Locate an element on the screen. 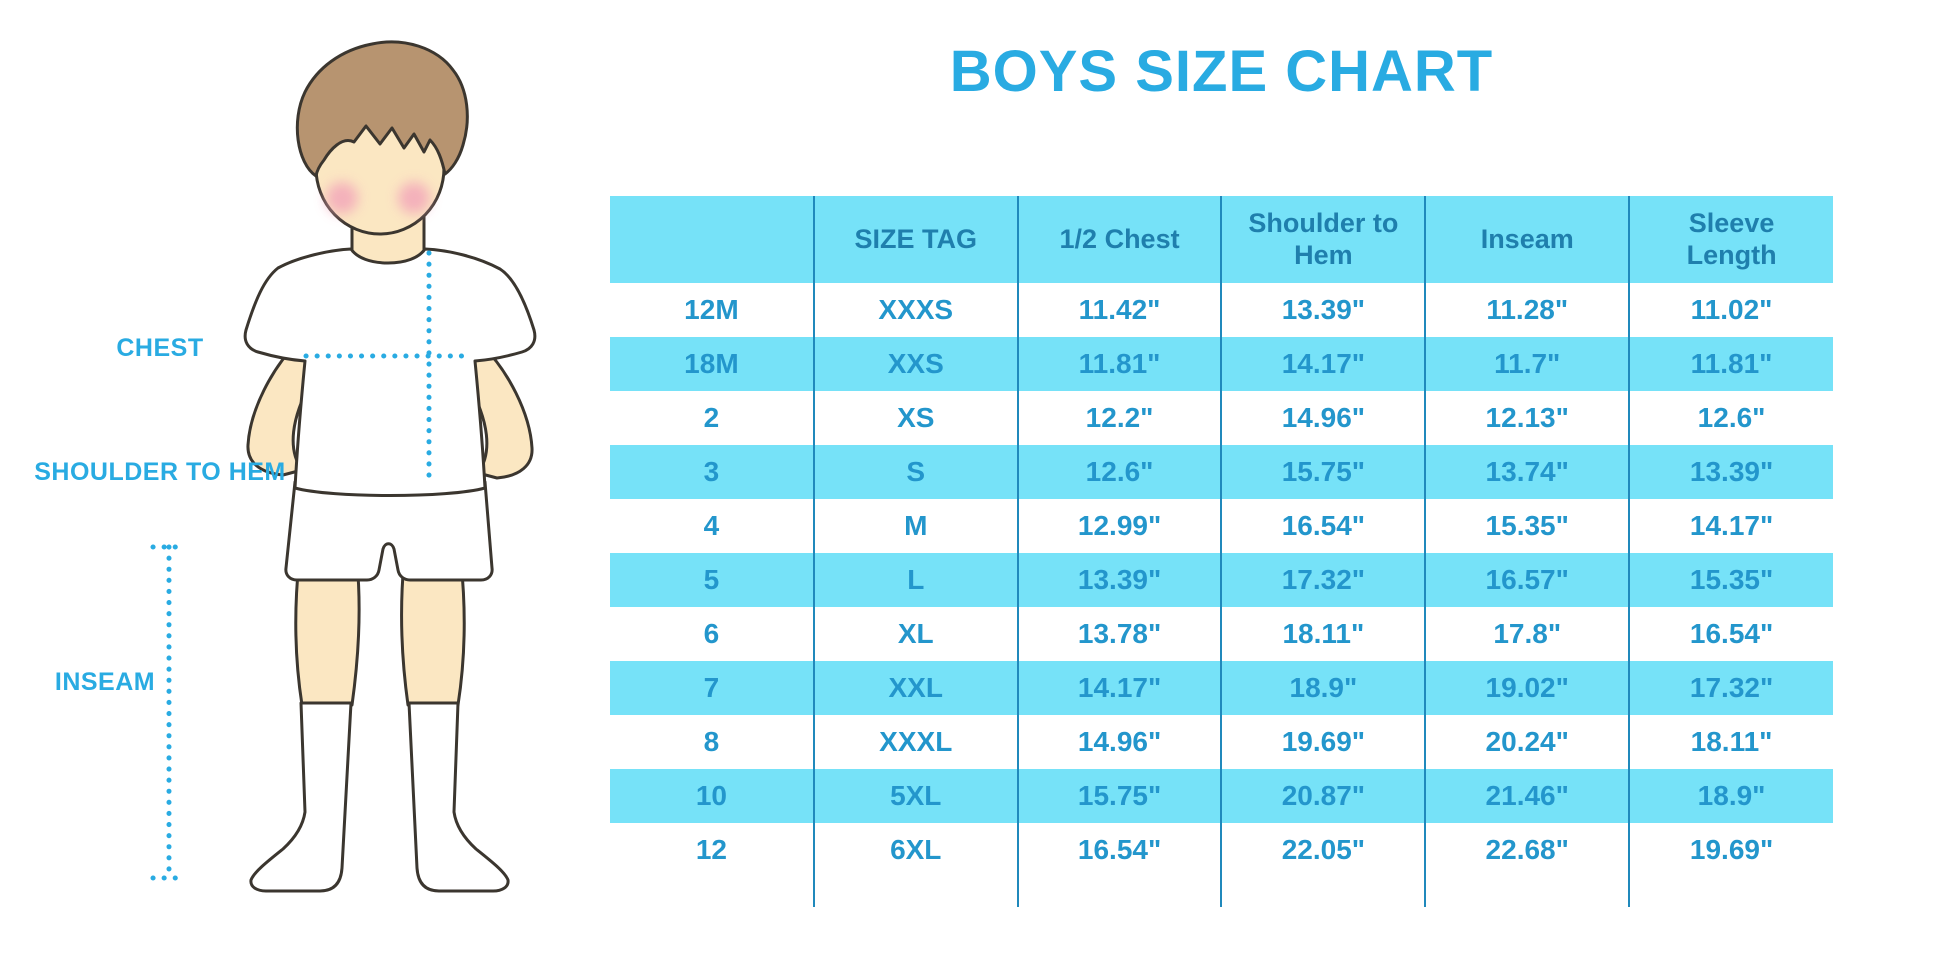  size-cell: 7 is located at coordinates (711, 687).